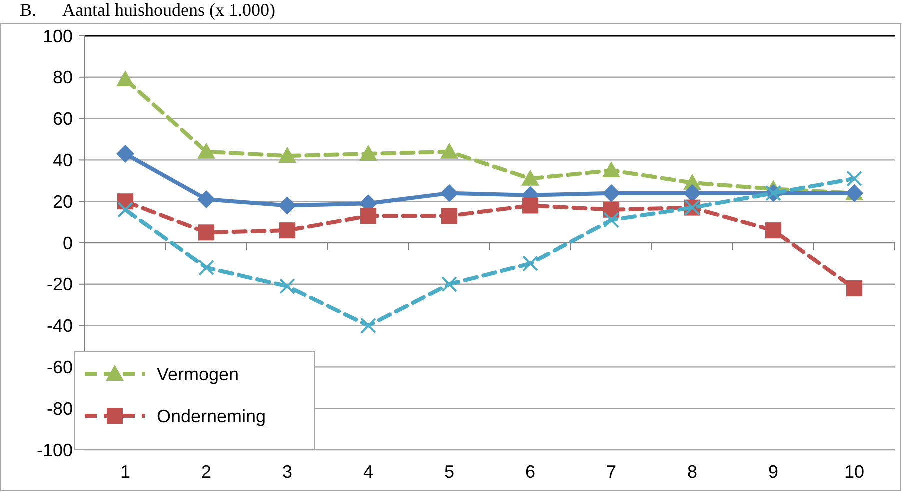 This screenshot has width=902, height=492. Describe the element at coordinates (611, 472) in the screenshot. I see `x-tick-label: 7` at that location.